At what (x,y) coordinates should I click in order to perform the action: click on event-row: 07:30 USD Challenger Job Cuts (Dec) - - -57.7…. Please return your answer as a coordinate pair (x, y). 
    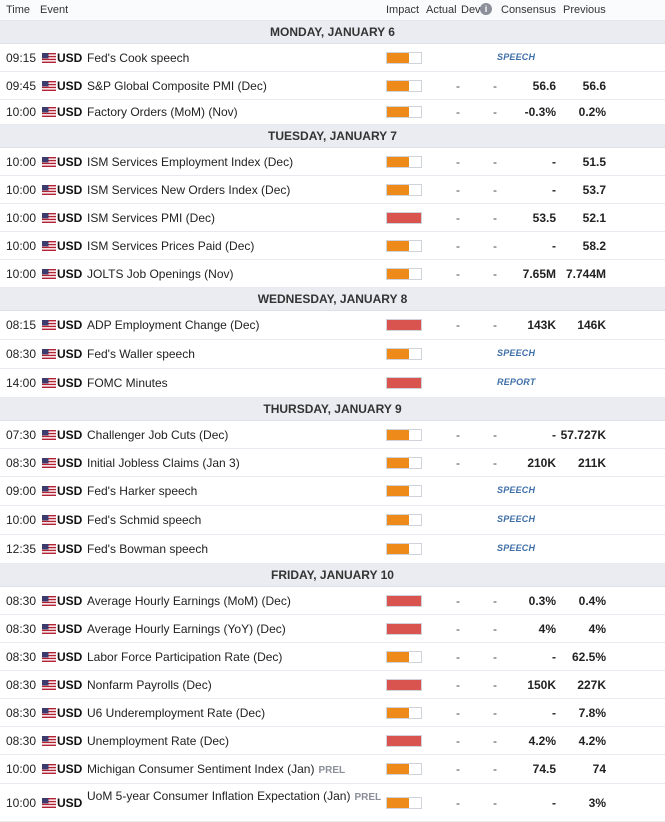
    Looking at the image, I should click on (332, 435).